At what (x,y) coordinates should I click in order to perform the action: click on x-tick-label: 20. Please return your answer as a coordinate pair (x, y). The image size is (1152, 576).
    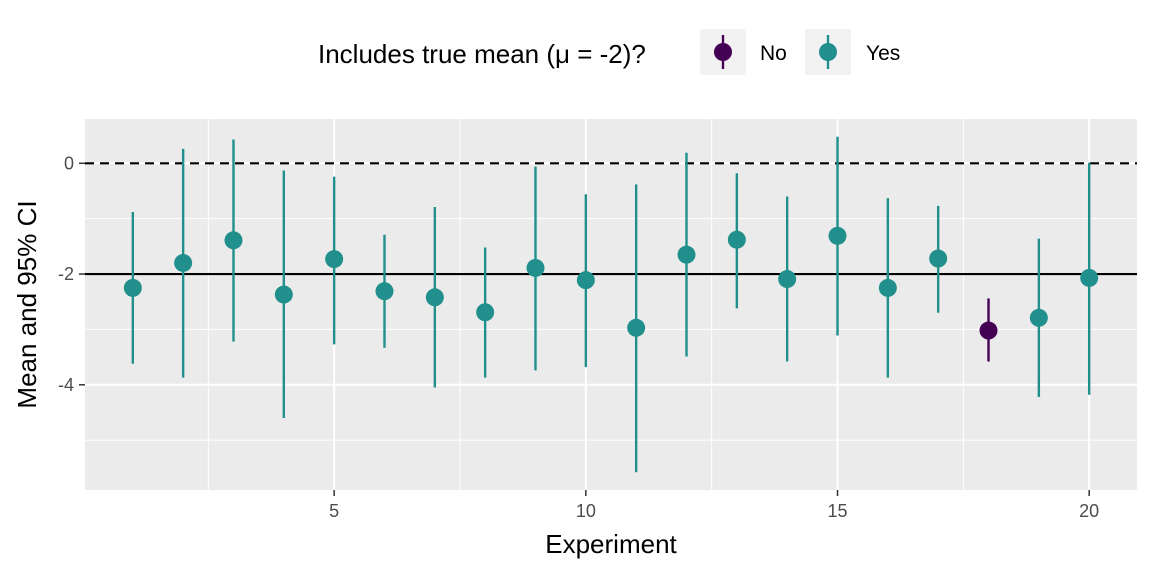
    Looking at the image, I should click on (1089, 511).